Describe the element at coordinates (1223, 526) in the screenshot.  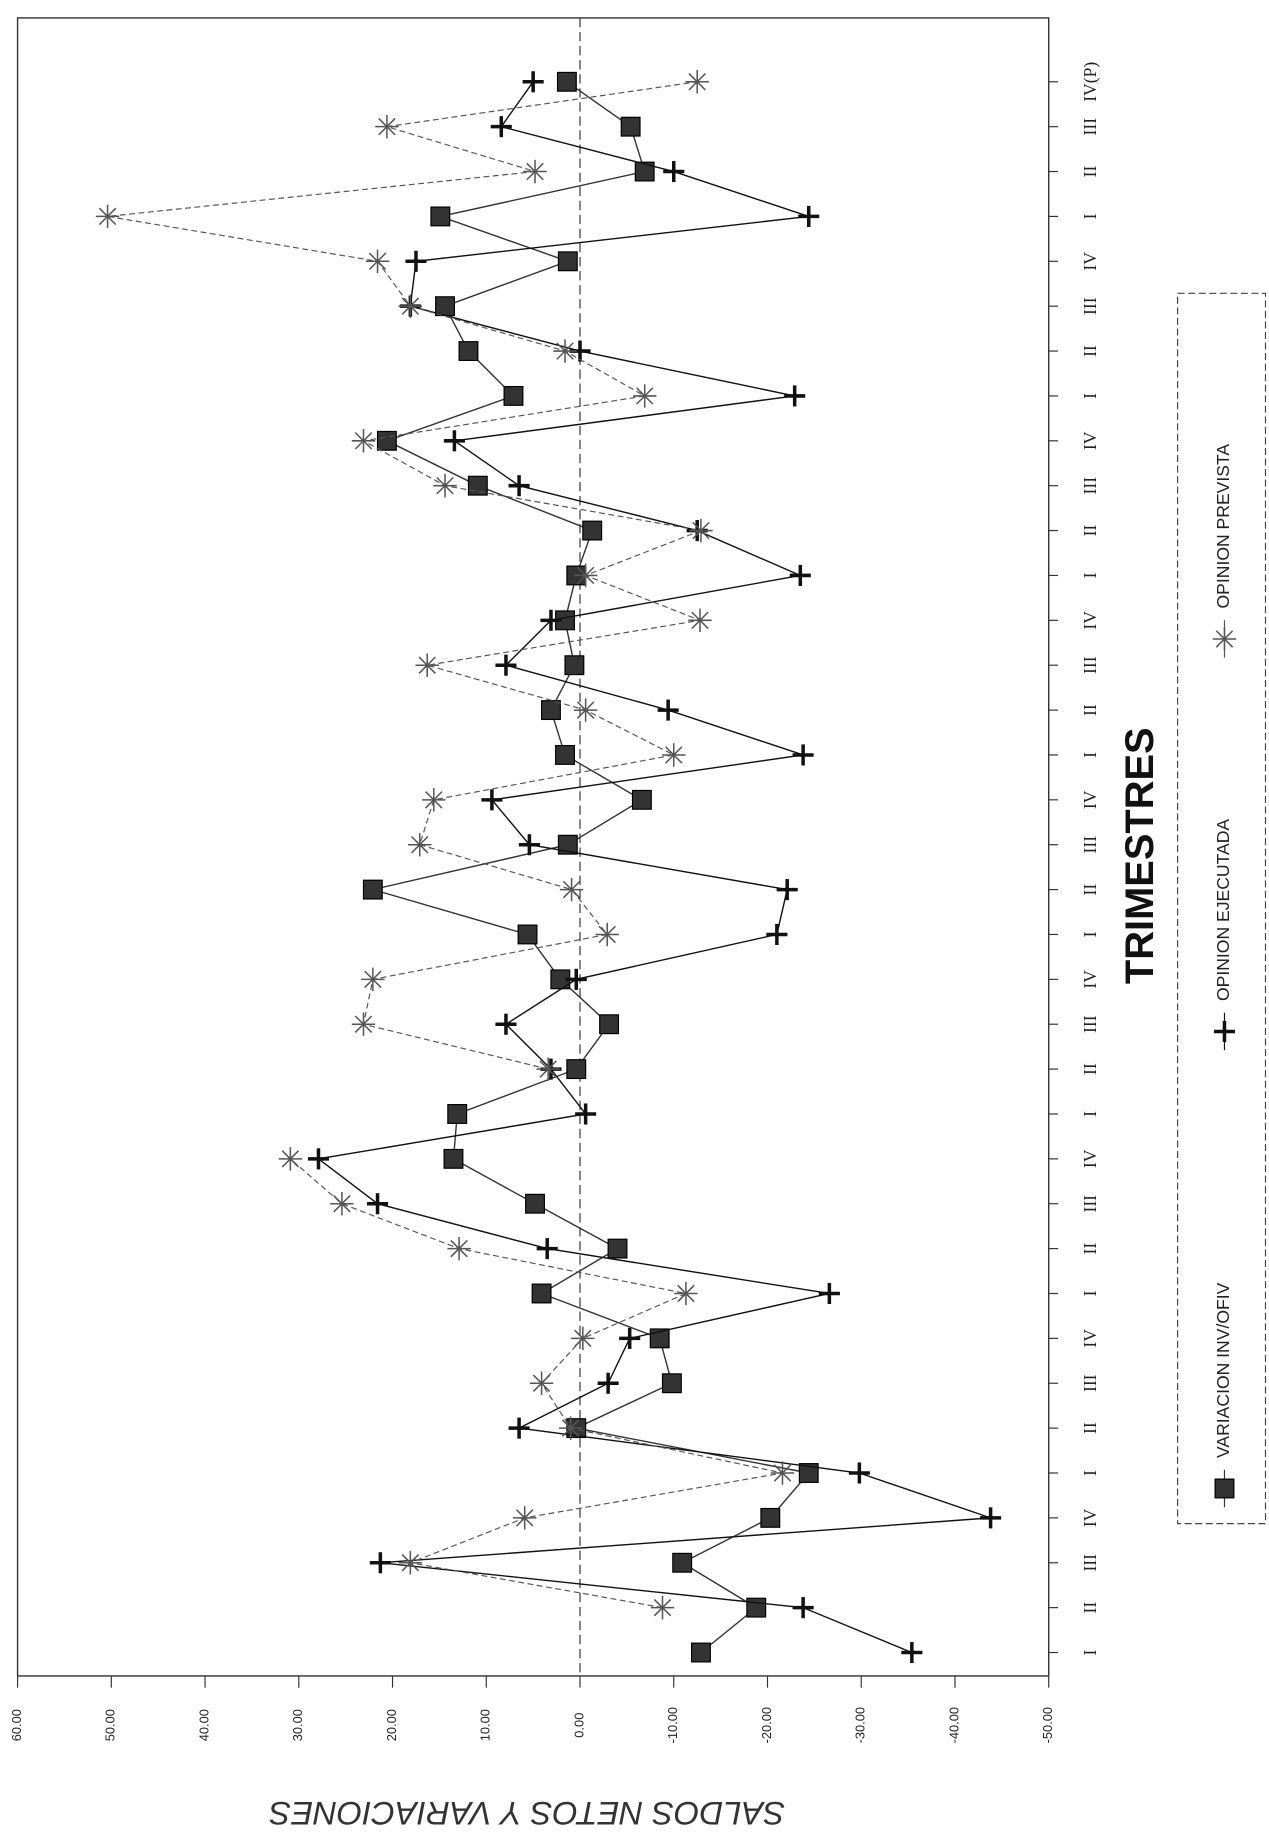
I see `legend-label: OPINION PREVISTA` at that location.